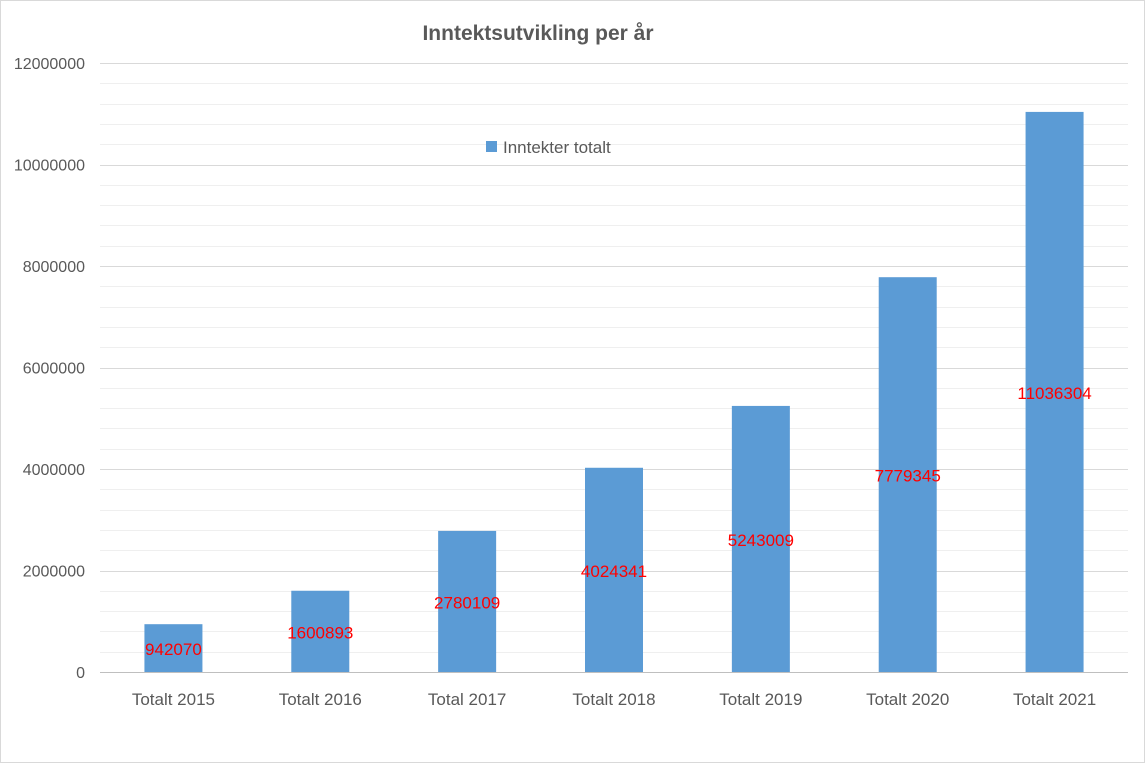  I want to click on chart-title: Inntektsutvikling per år, so click(537, 33).